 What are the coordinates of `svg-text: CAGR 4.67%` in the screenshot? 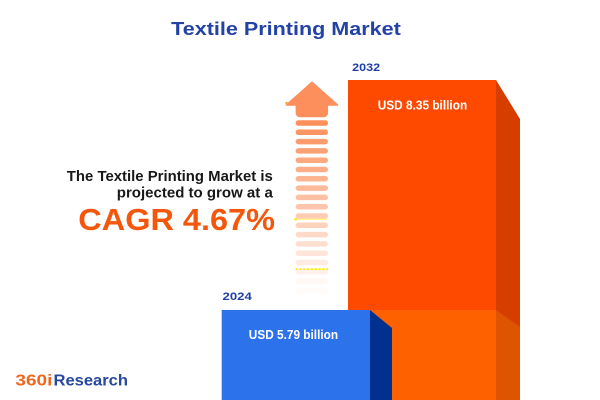 It's located at (176, 219).